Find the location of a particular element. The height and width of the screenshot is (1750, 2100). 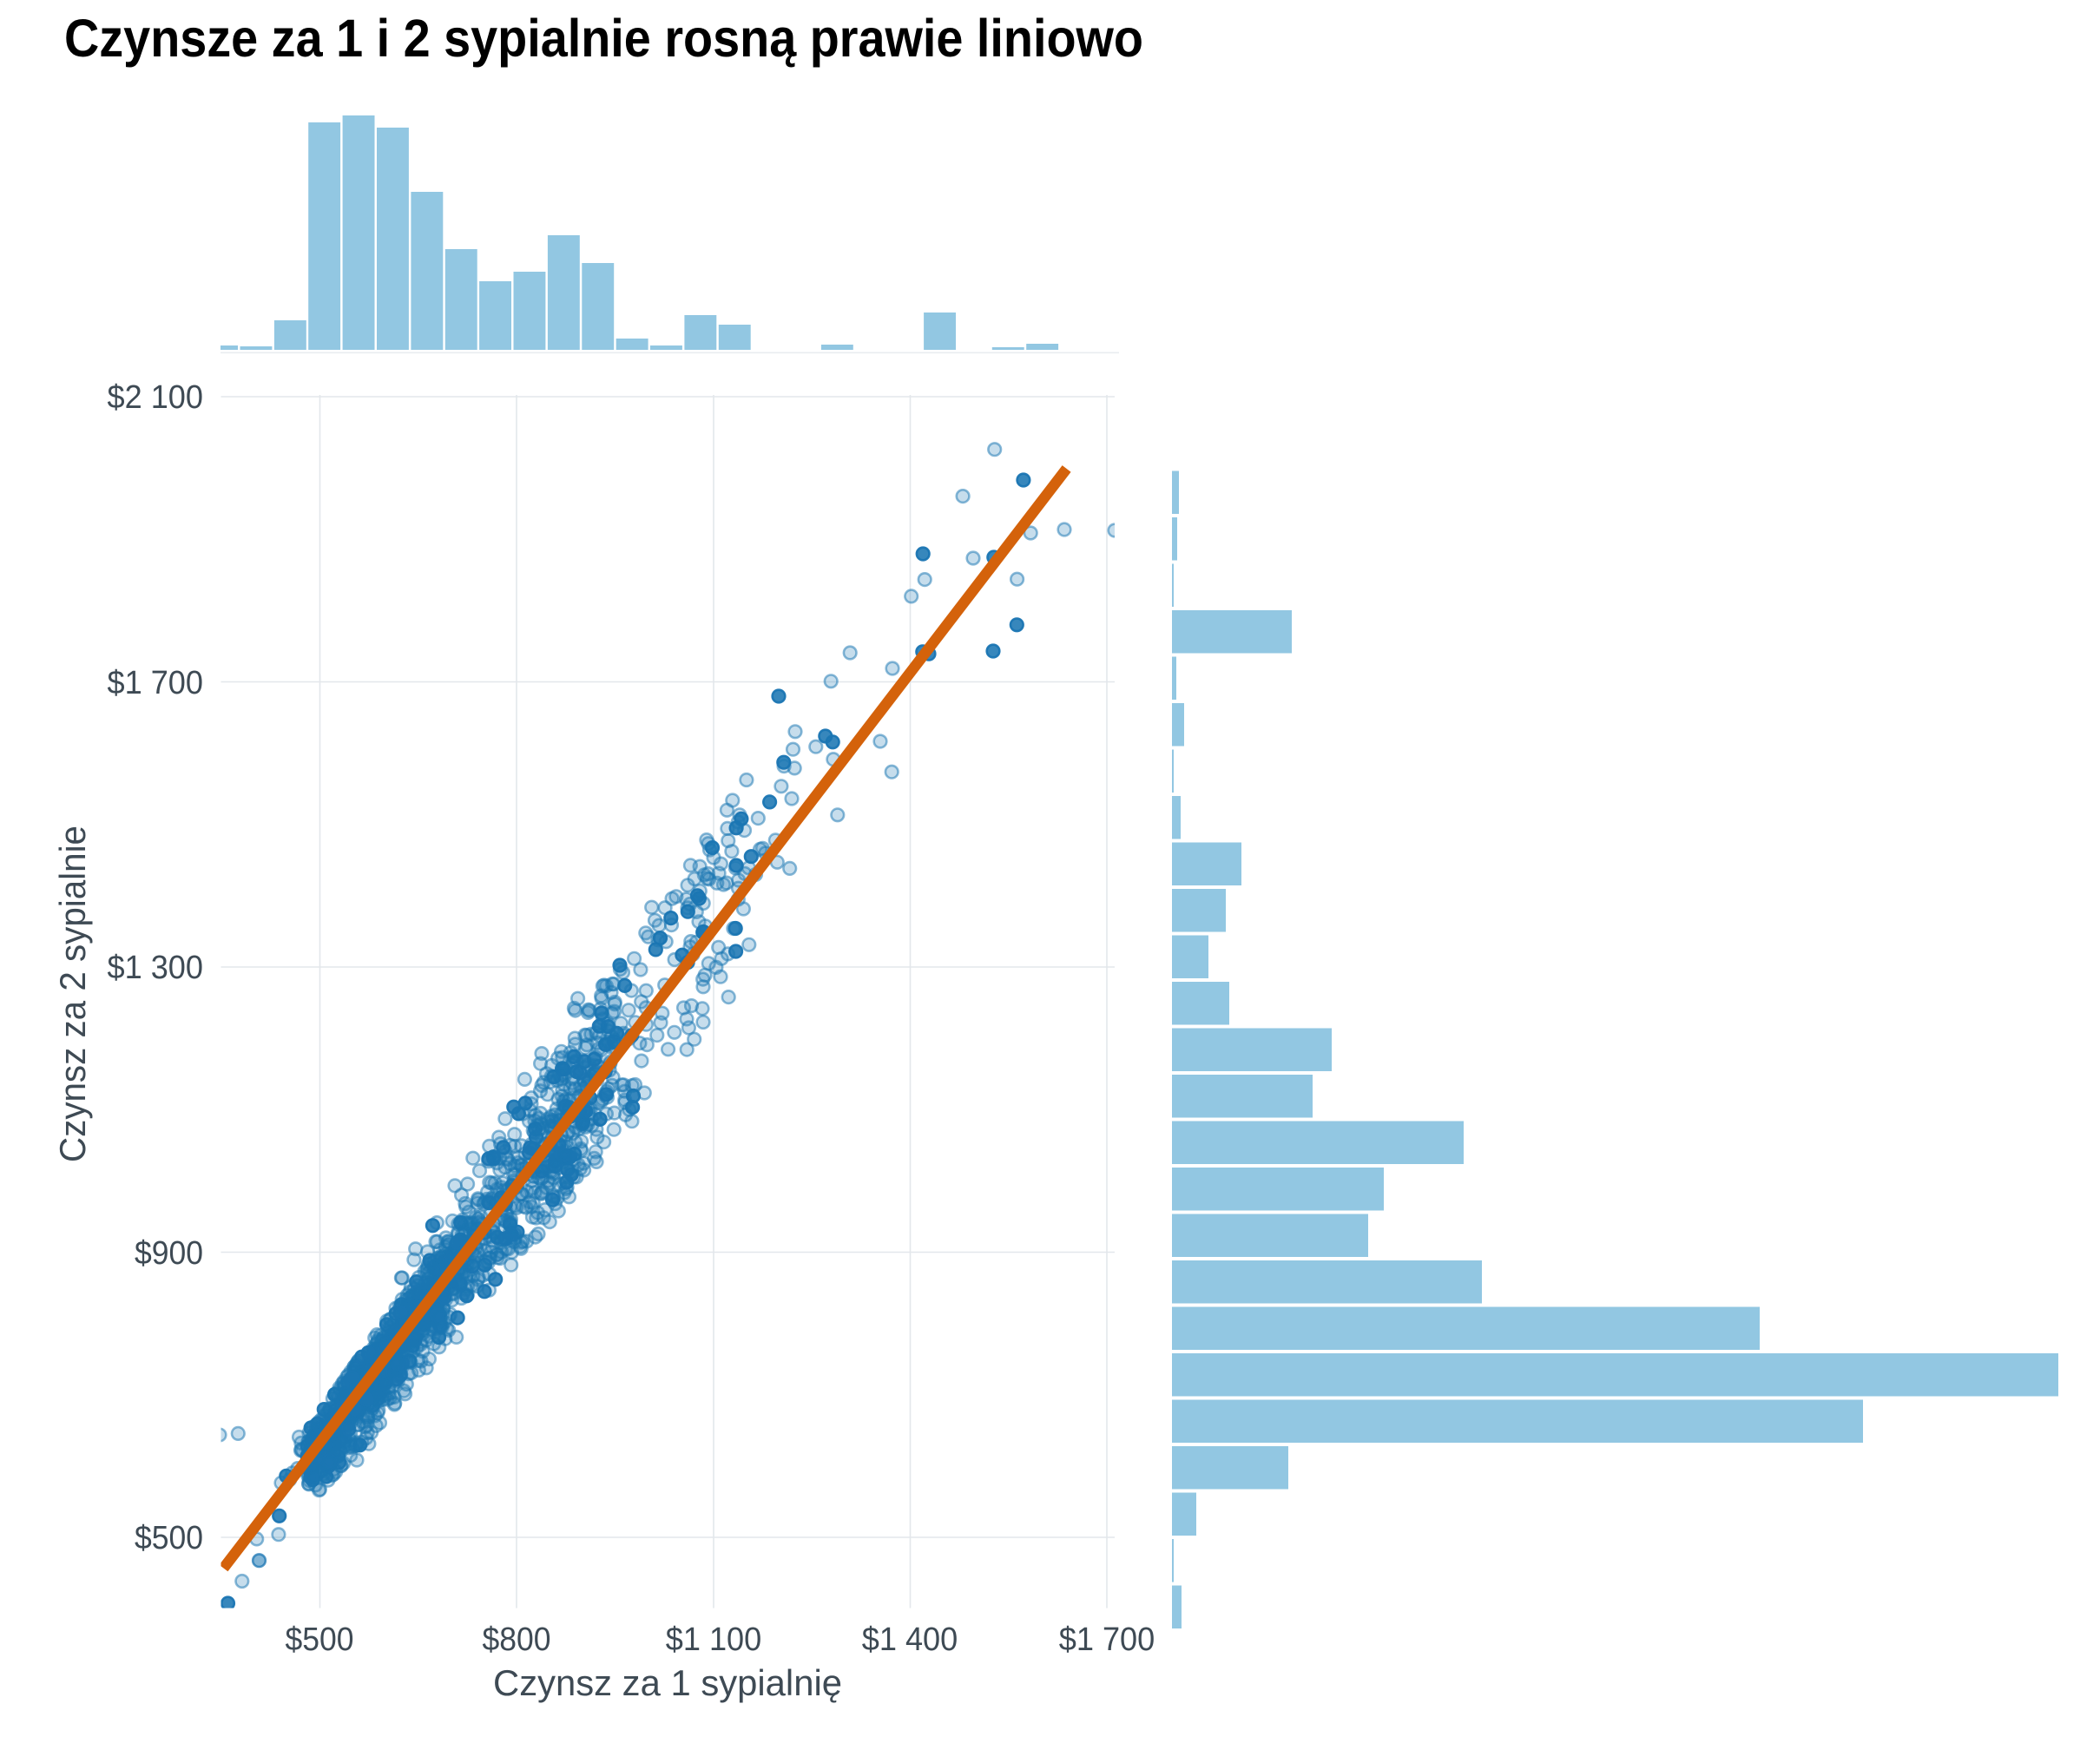

svg-text: Czynsz za 1 sypialnię is located at coordinates (667, 1682).